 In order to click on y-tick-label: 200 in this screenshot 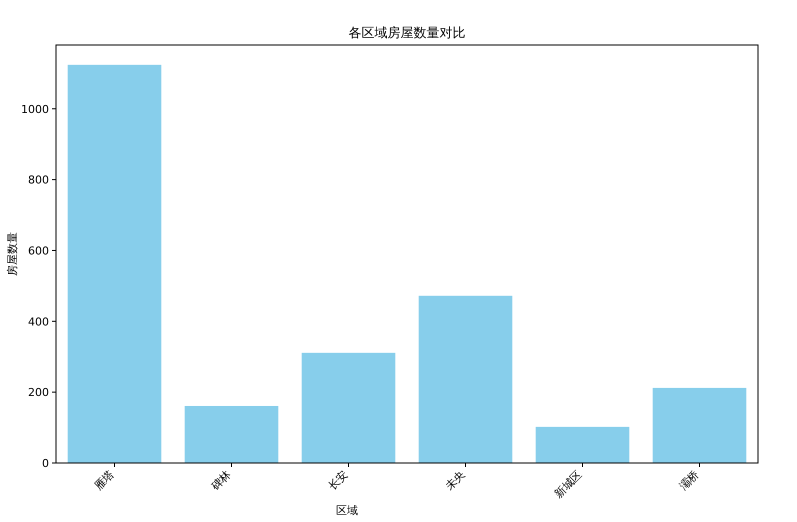, I will do `click(38, 393)`.